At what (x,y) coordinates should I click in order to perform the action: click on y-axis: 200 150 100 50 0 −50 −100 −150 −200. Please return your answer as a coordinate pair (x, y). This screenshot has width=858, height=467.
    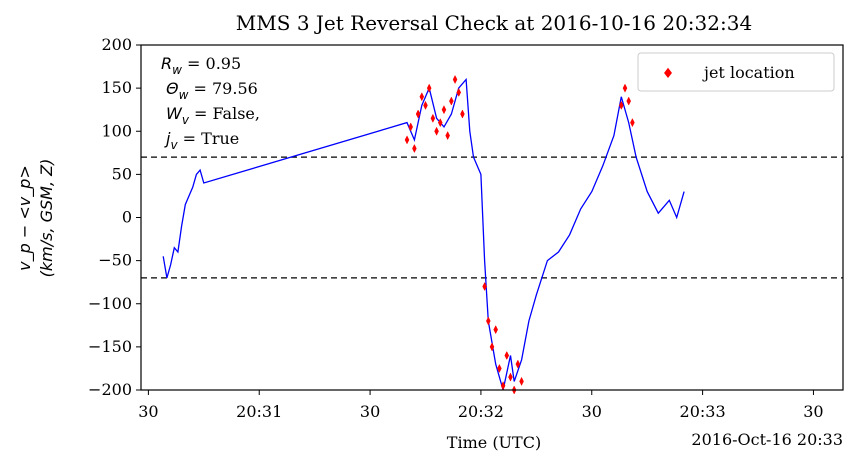
    Looking at the image, I should click on (114, 217).